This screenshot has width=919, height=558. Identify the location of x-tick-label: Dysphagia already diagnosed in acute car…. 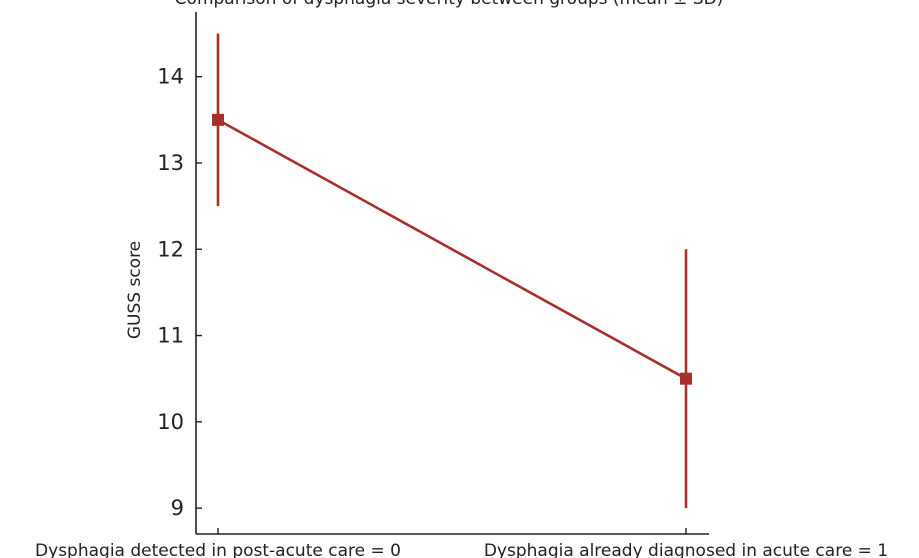
(686, 549).